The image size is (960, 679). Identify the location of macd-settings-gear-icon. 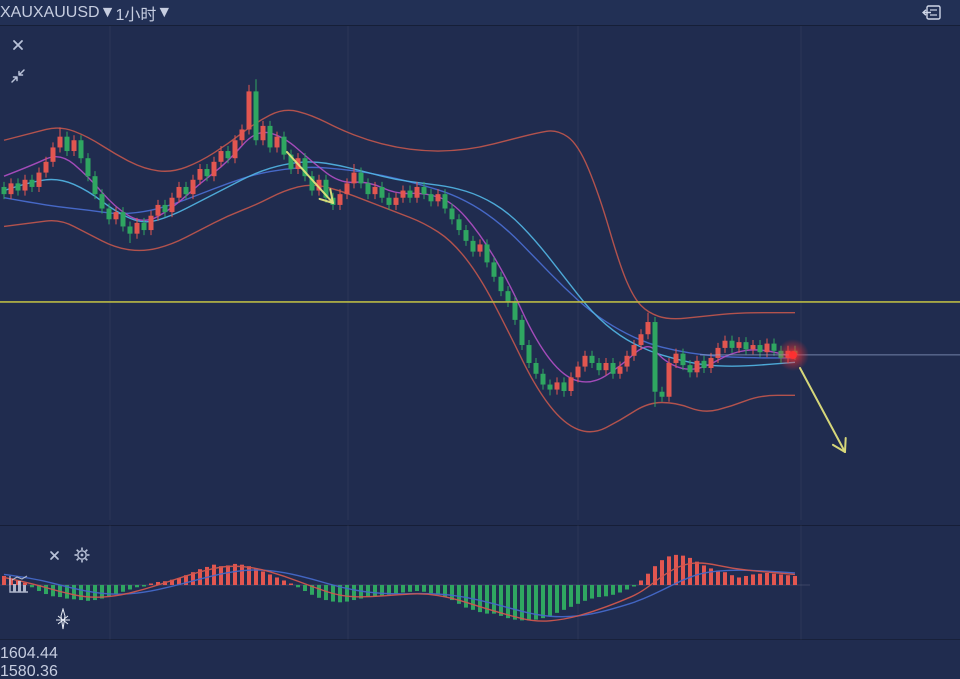
(82, 555).